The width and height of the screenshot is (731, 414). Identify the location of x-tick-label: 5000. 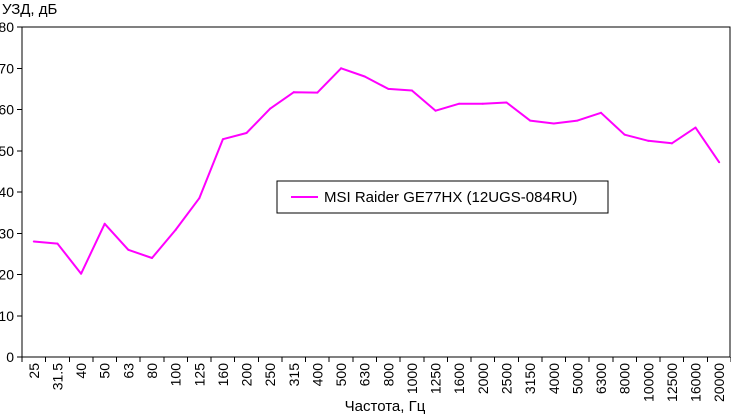
(577, 378).